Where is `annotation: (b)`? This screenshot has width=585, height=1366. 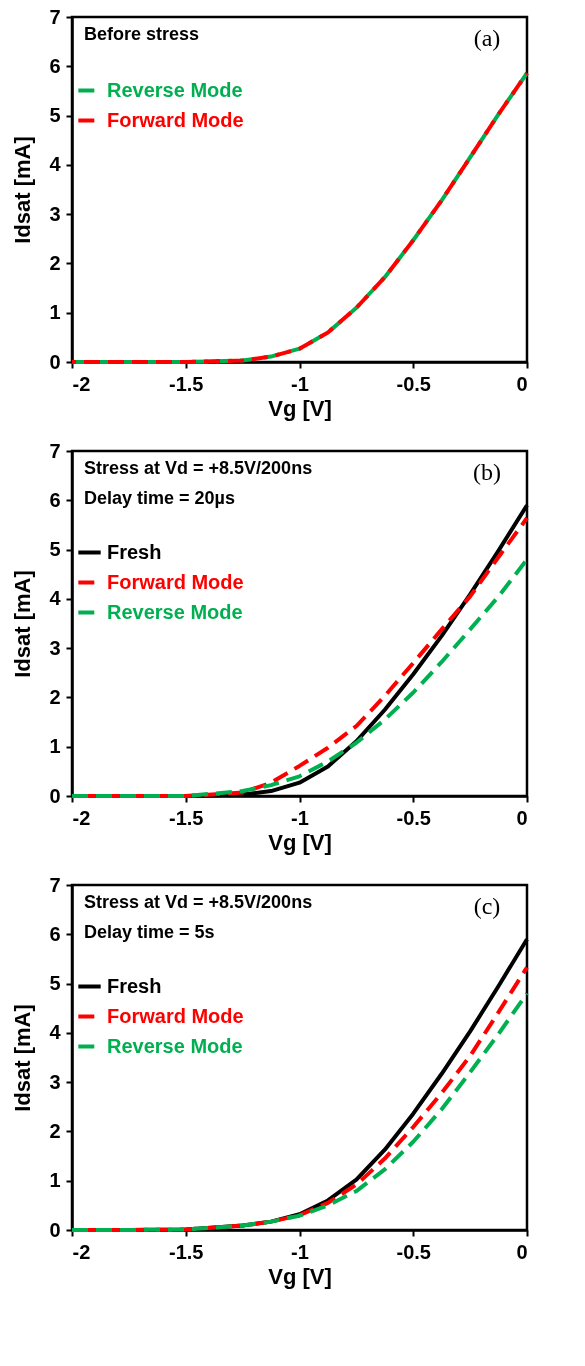 annotation: (b) is located at coordinates (487, 472).